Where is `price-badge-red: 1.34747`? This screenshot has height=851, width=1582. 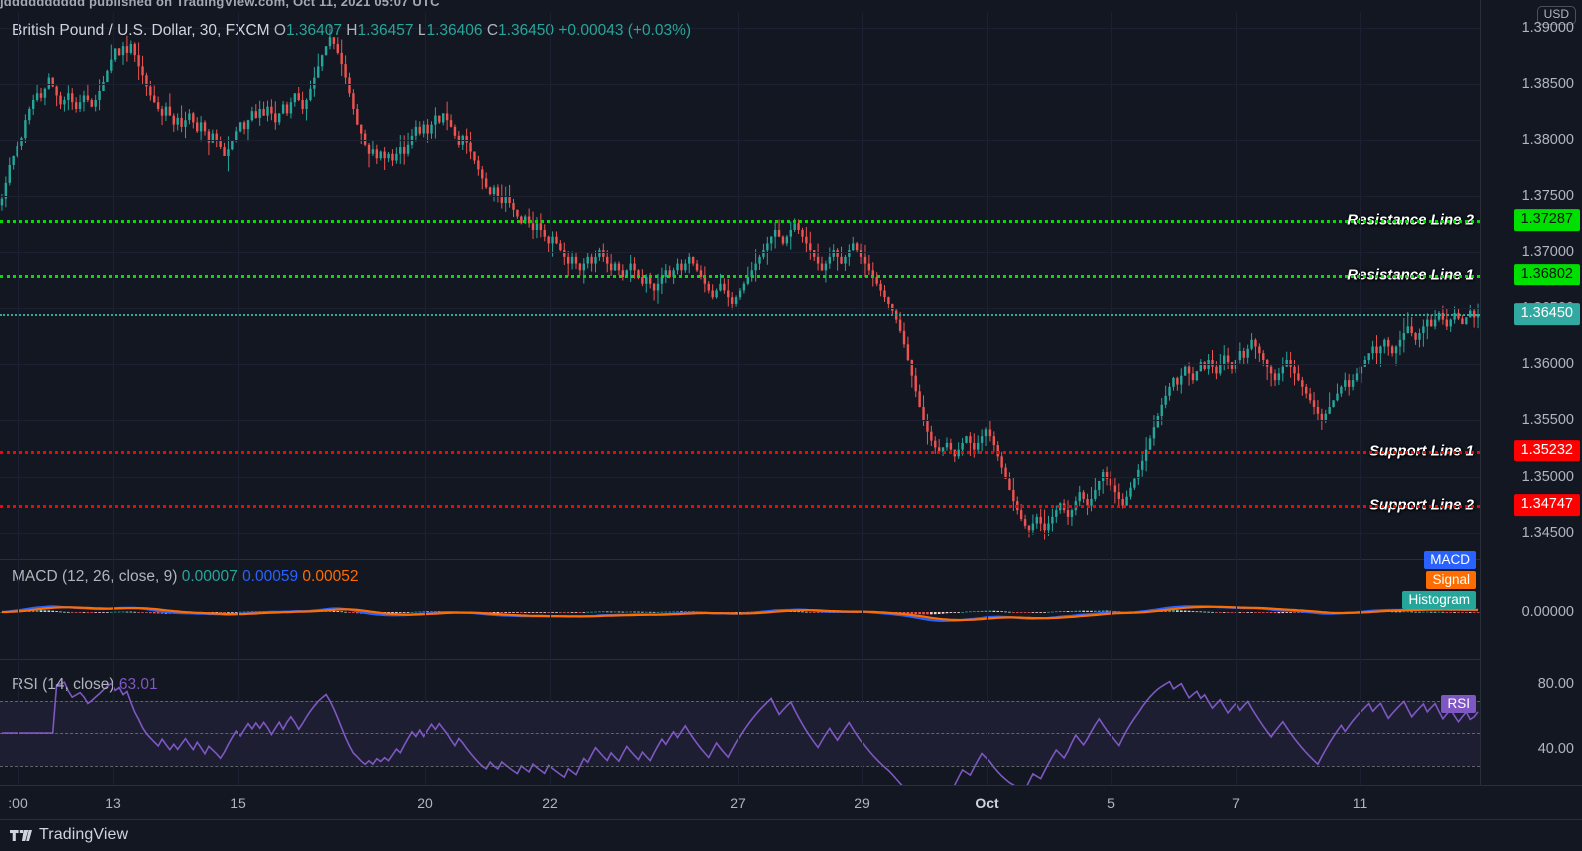 price-badge-red: 1.34747 is located at coordinates (1546, 505).